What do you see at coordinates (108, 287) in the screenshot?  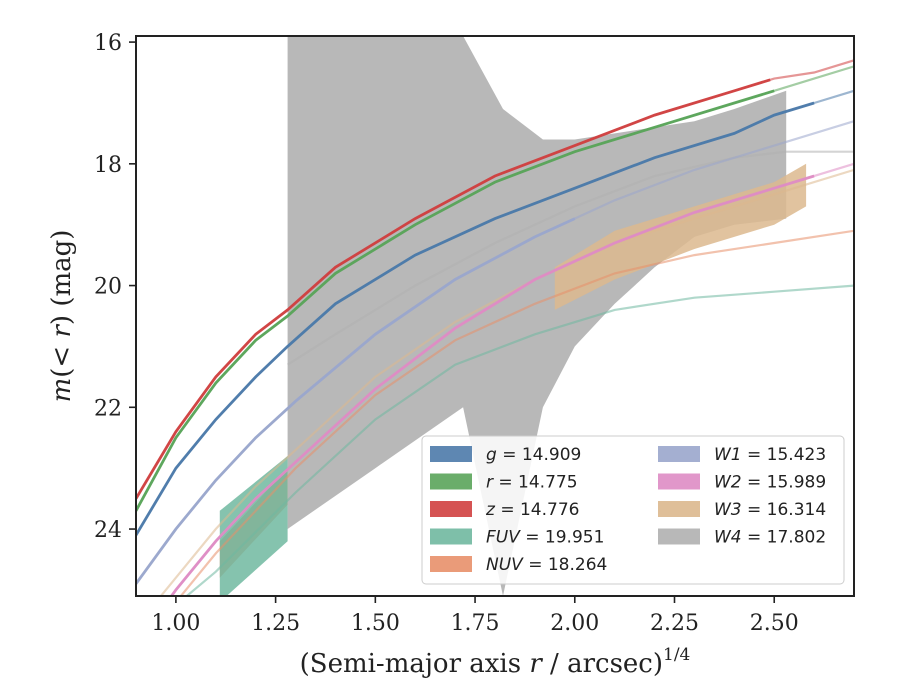 I see `y-tick-label: 20` at bounding box center [108, 287].